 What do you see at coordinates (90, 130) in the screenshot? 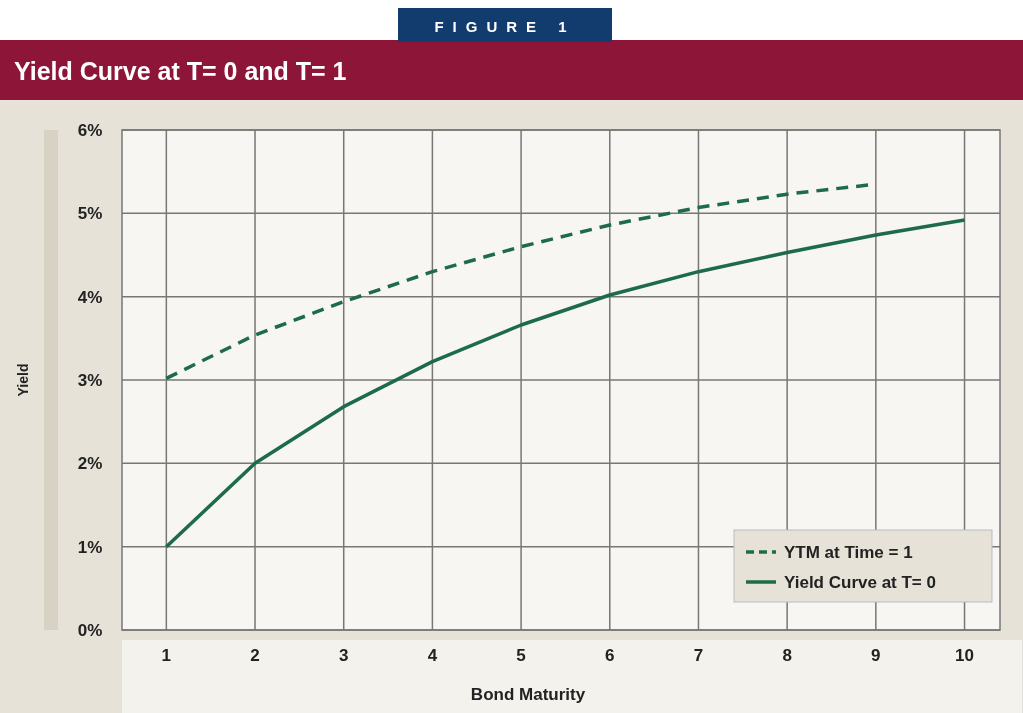
I see `y-tick-label: 6%` at bounding box center [90, 130].